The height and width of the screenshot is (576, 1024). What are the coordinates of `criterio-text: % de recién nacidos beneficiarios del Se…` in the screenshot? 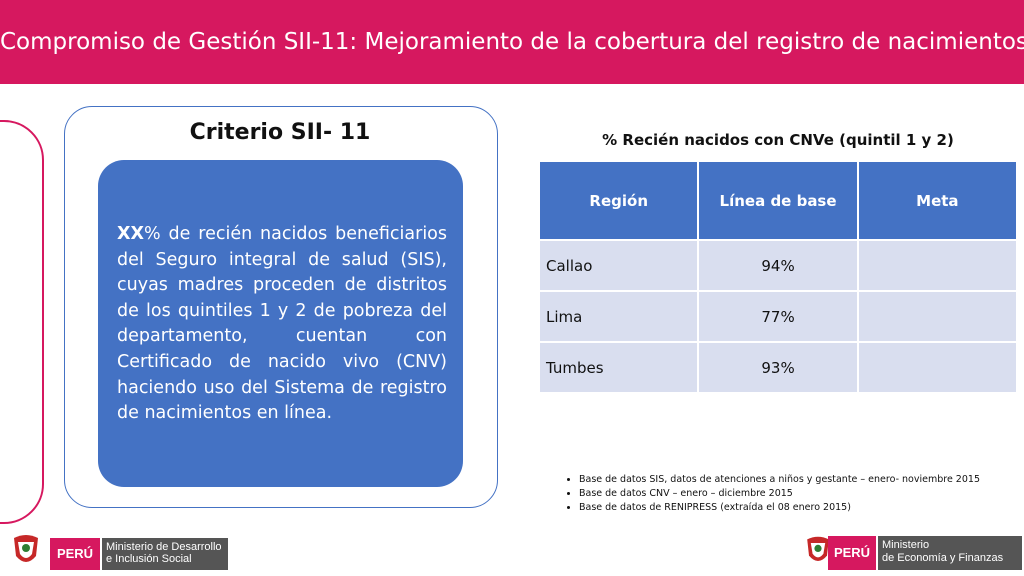 It's located at (282, 324).